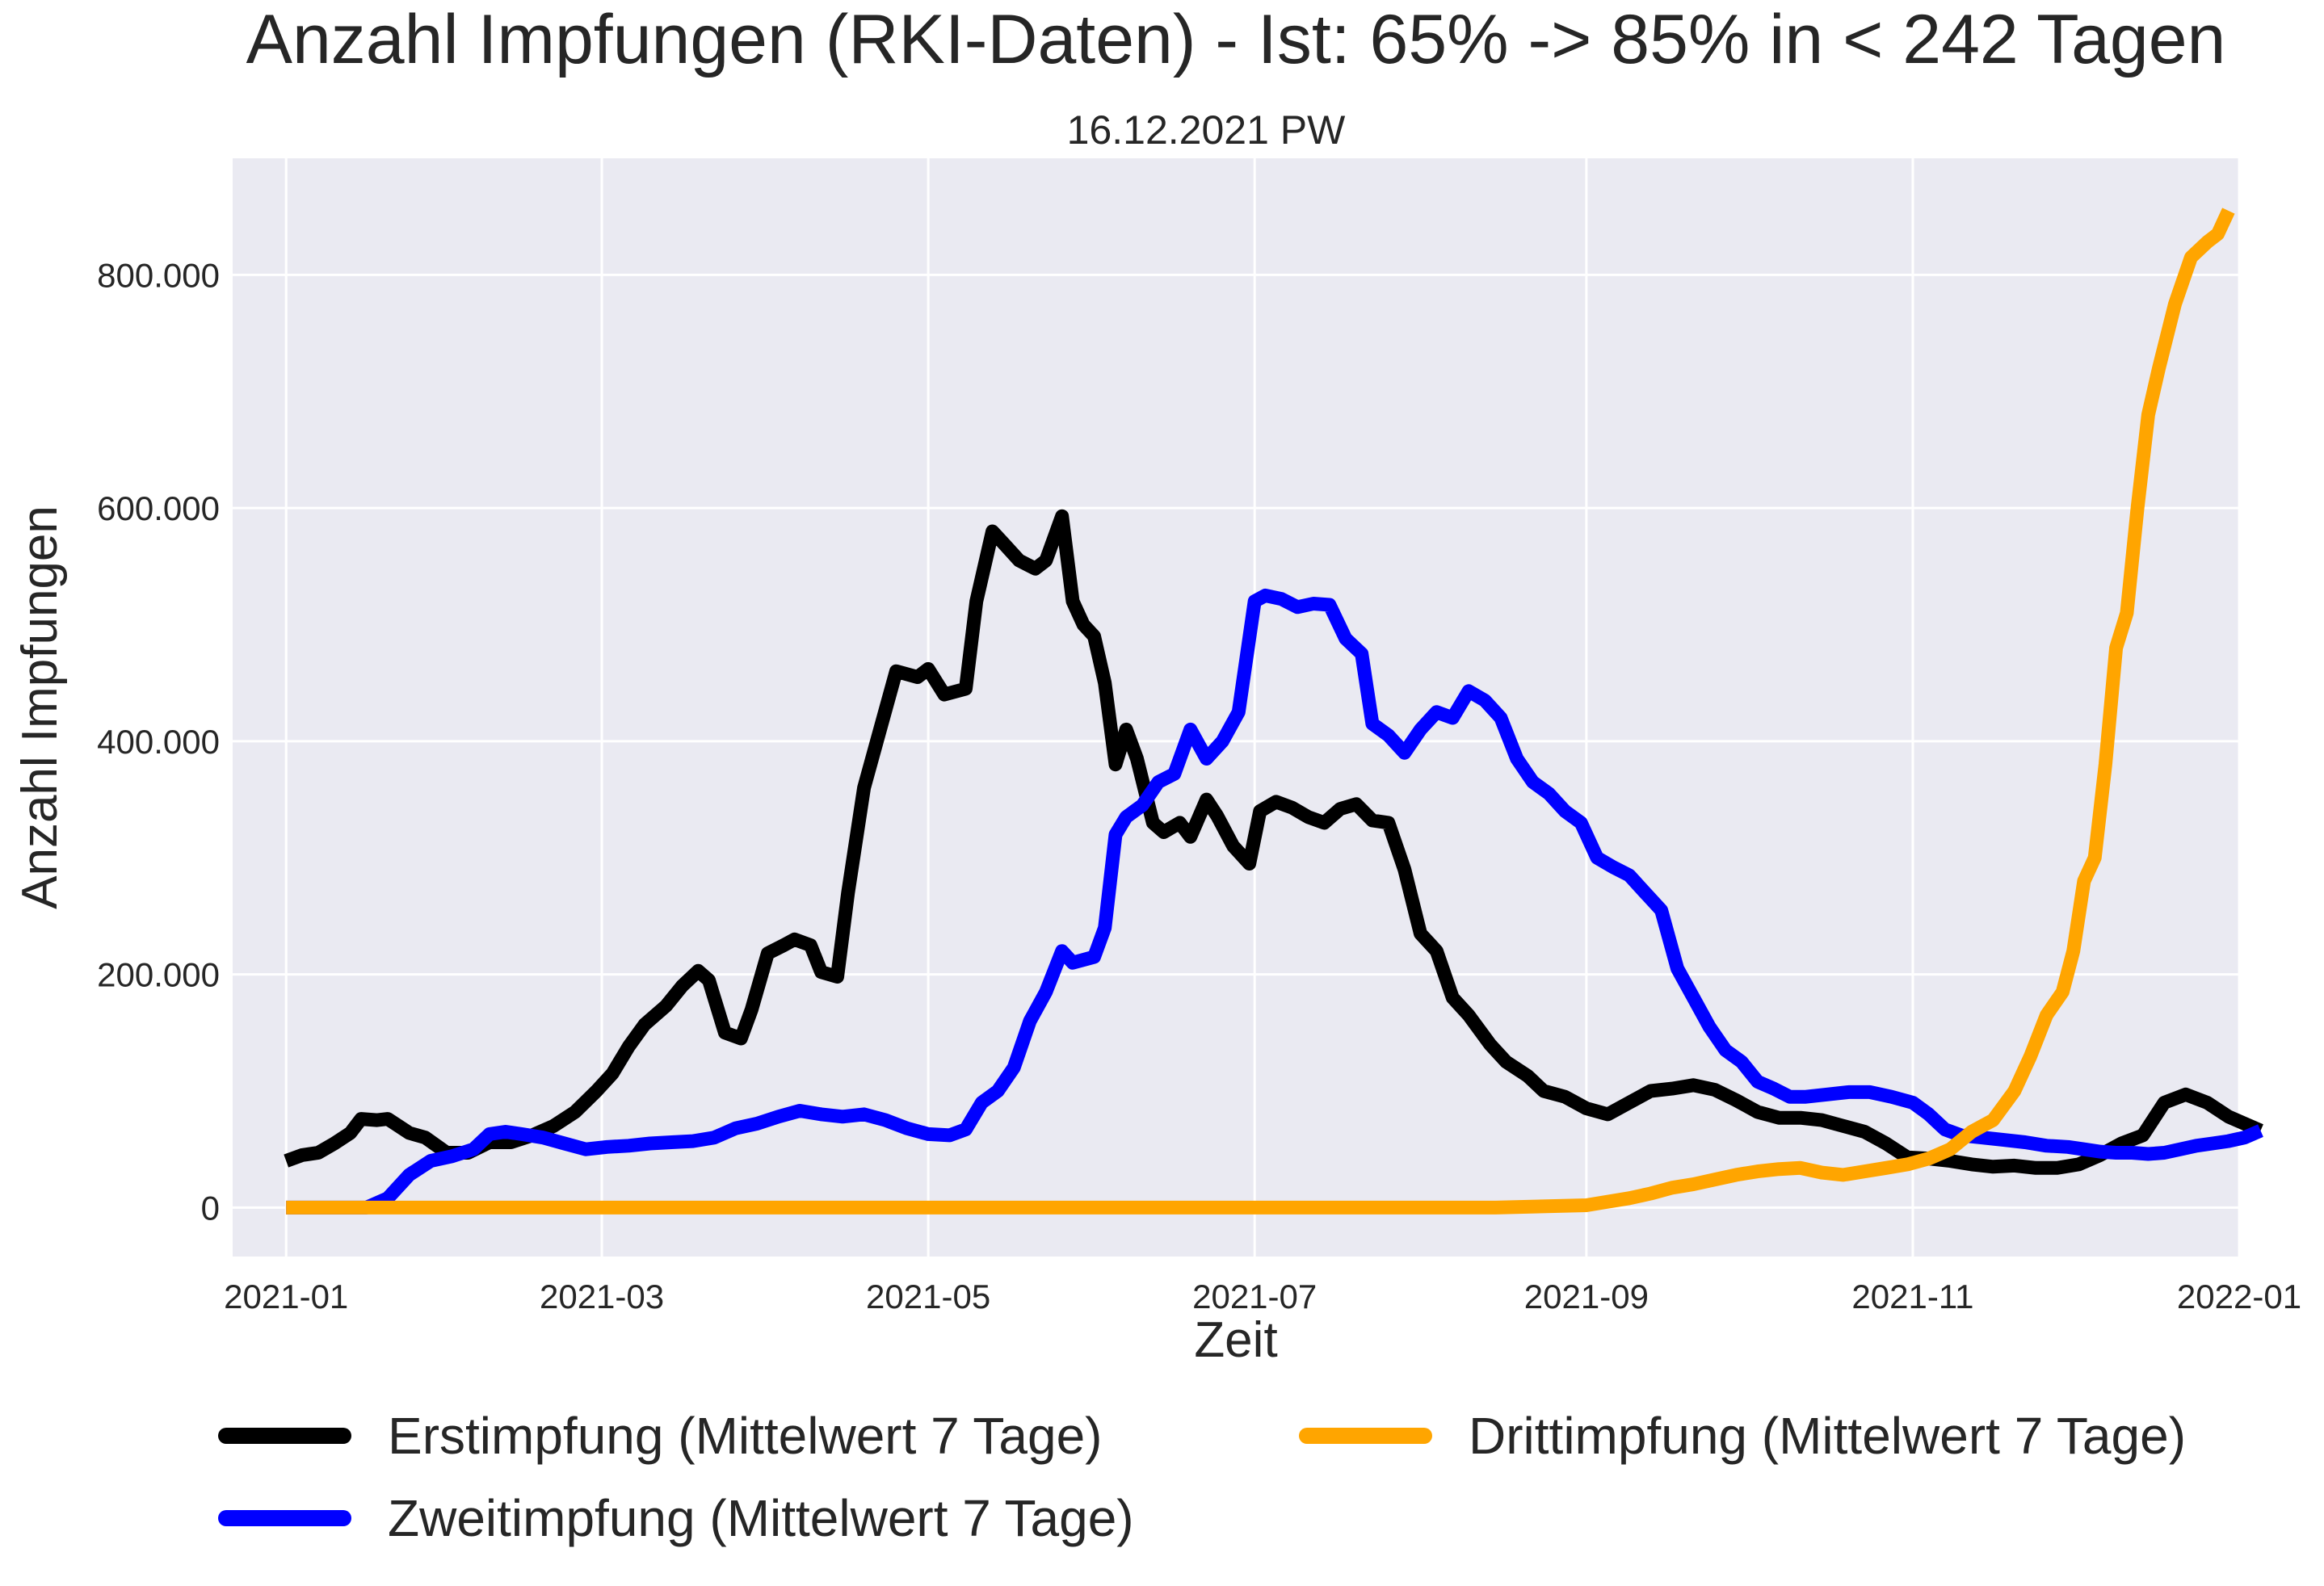 The image size is (2324, 1586). What do you see at coordinates (286, 1297) in the screenshot?
I see `x-tick-label: 2021-01` at bounding box center [286, 1297].